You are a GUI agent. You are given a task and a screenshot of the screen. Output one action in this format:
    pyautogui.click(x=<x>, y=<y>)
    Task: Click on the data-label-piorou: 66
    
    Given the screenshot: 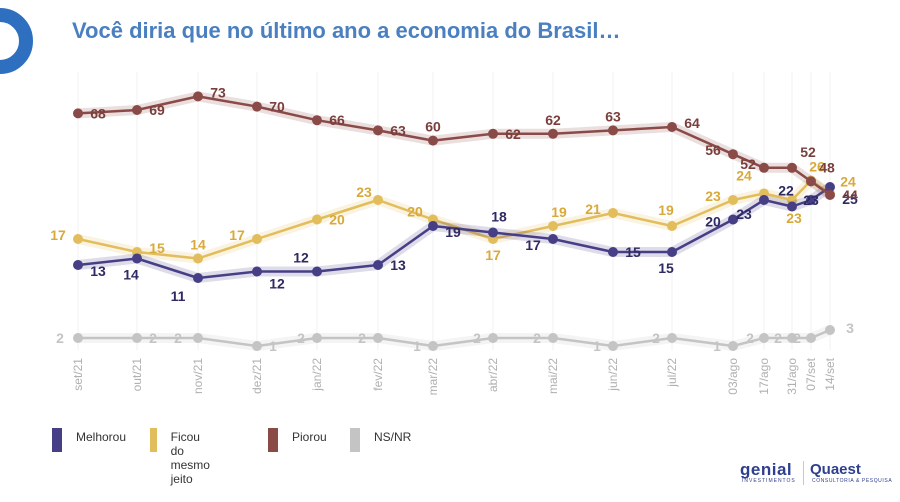 What is the action you would take?
    pyautogui.click(x=337, y=120)
    